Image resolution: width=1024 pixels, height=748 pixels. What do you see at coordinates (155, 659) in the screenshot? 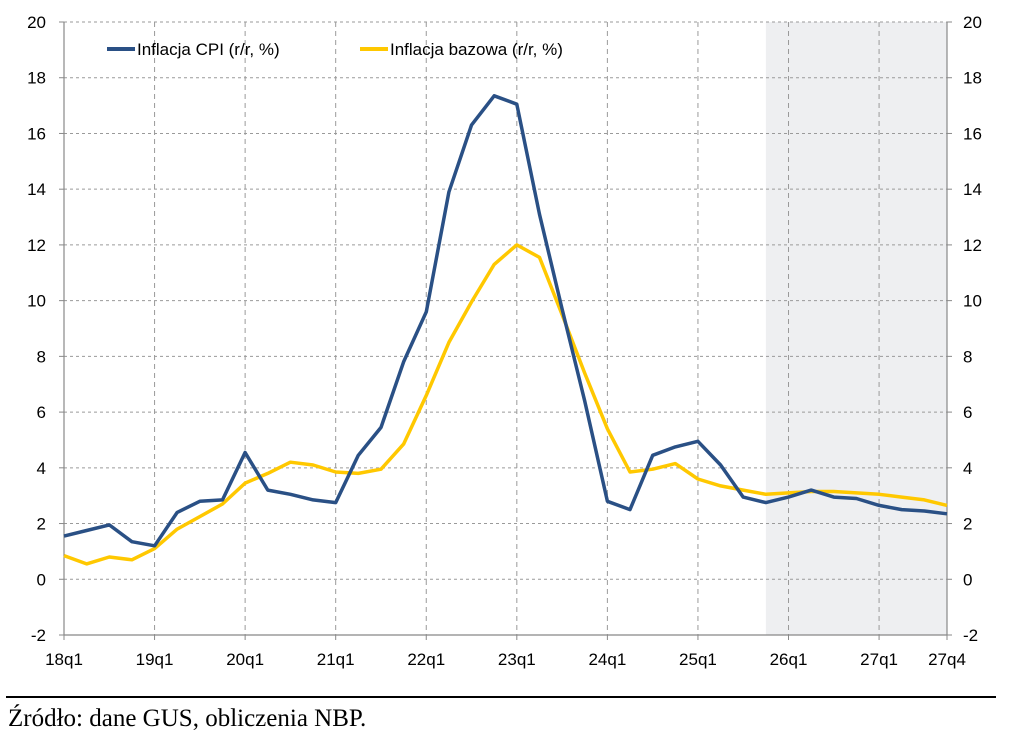
I see `x-tick-label: 19q1` at bounding box center [155, 659].